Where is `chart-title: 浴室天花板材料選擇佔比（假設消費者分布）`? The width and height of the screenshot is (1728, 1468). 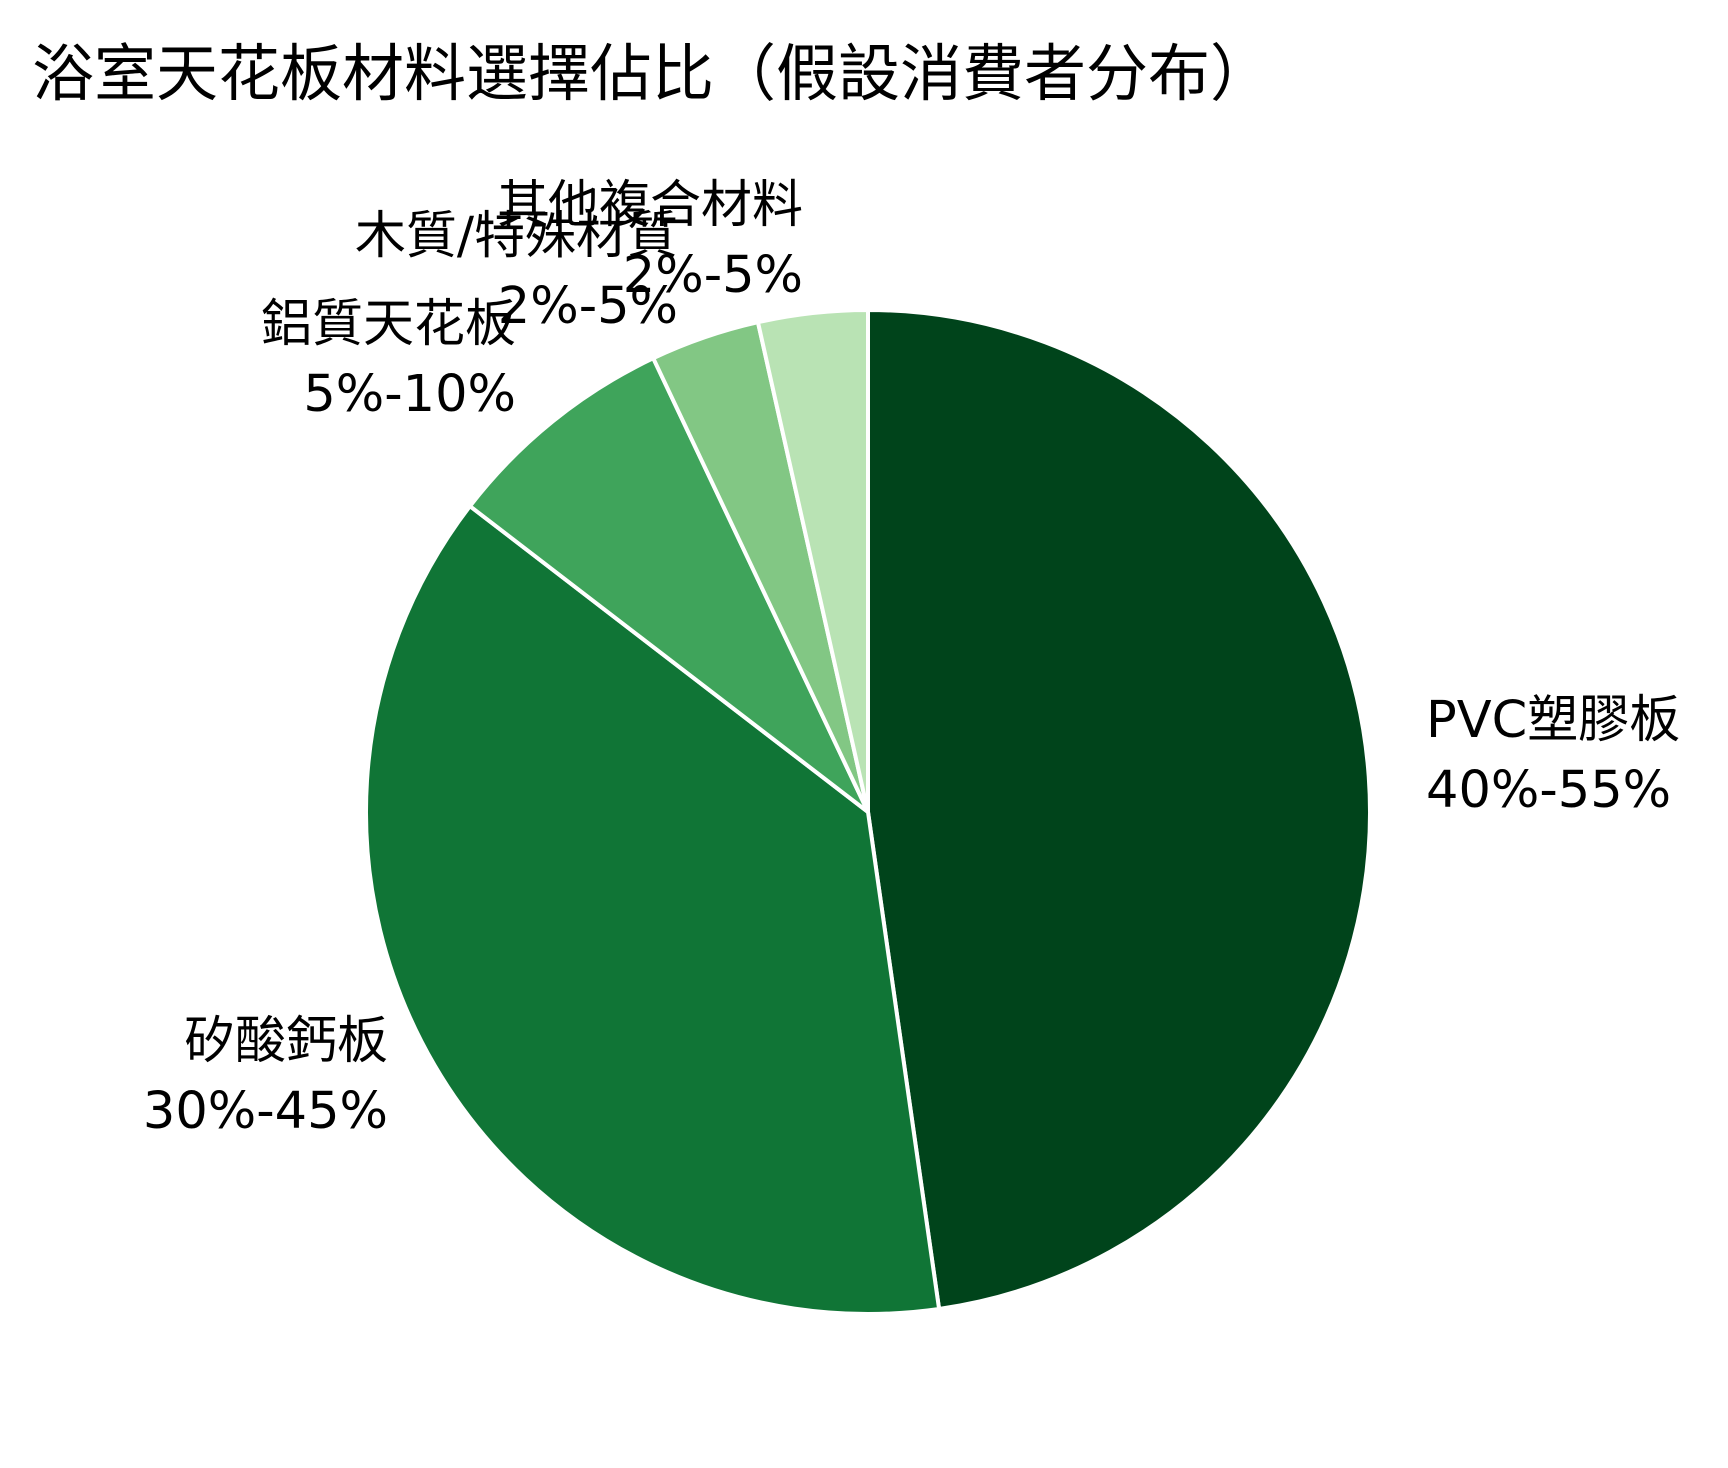
chart-title: 浴室天花板材料選擇佔比（假設消費者分布） is located at coordinates (652, 73).